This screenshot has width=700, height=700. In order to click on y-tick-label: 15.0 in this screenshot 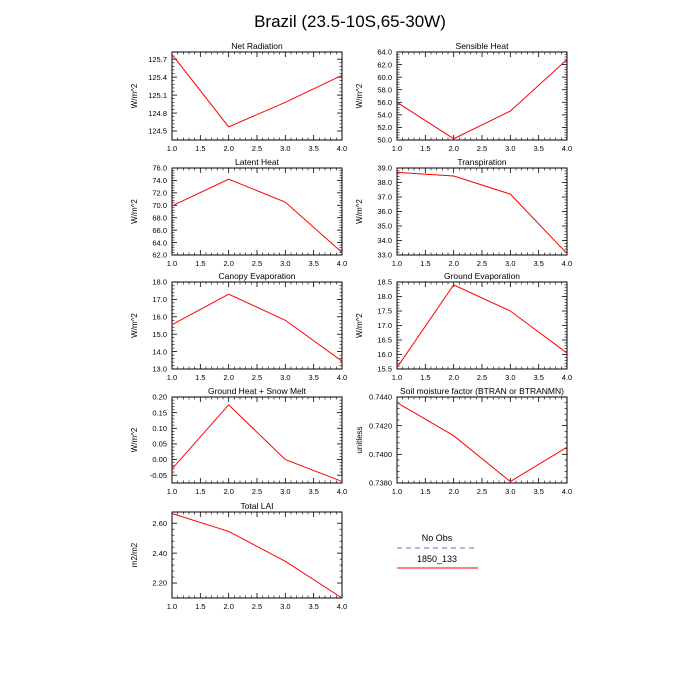, I will do `click(159, 334)`.